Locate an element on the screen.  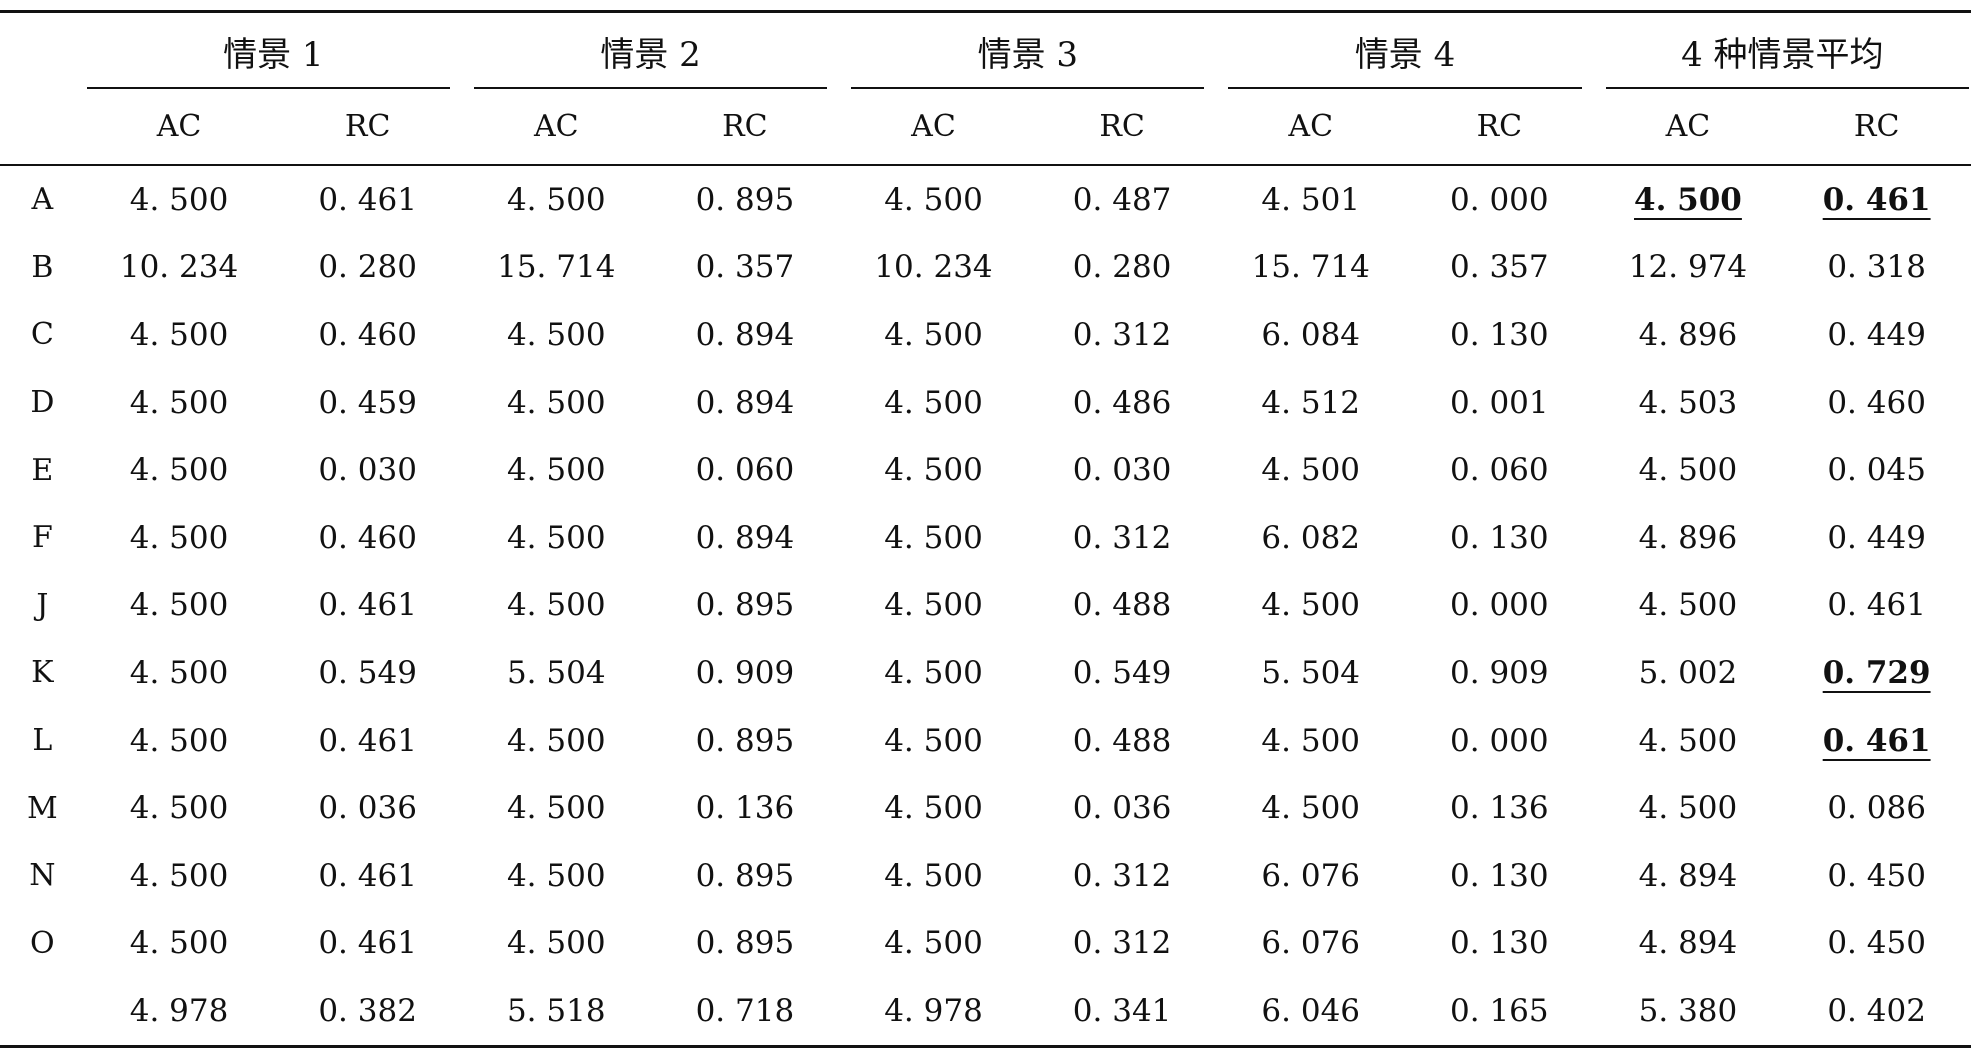
cell-value: 5. 504 is located at coordinates (556, 672).